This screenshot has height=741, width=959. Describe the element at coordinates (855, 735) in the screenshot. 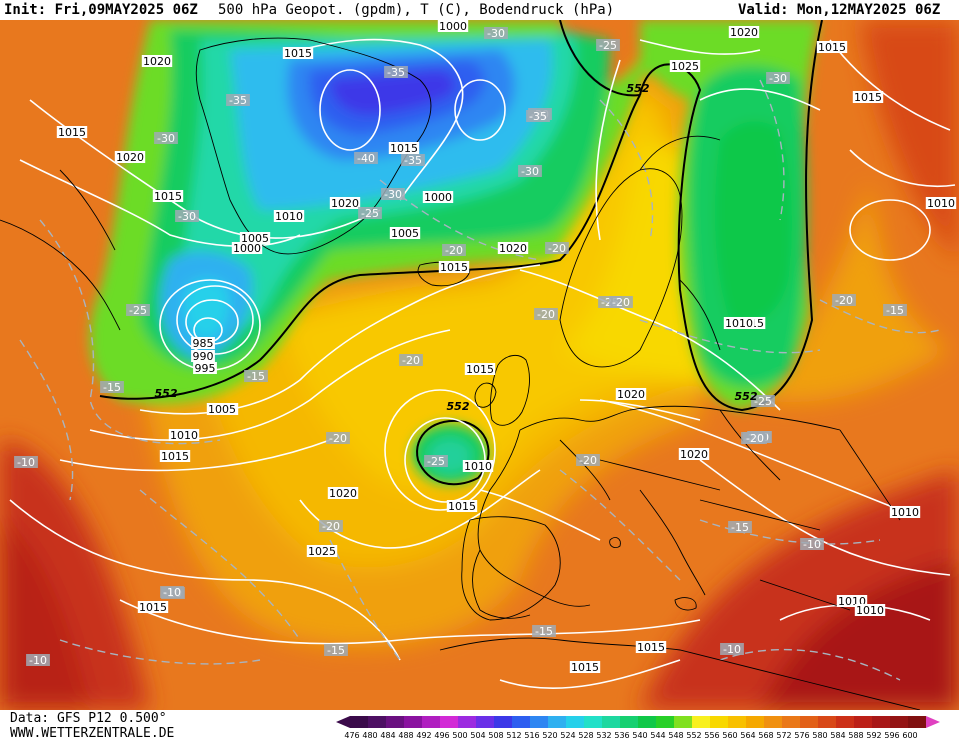

I see `scale-tick-label: 588` at that location.